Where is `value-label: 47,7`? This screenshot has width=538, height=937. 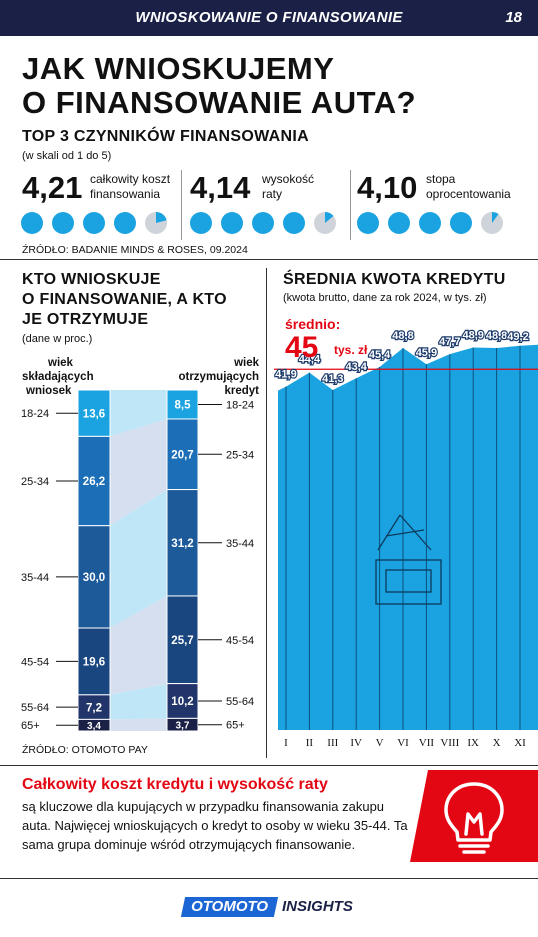
value-label: 47,7 is located at coordinates (449, 342).